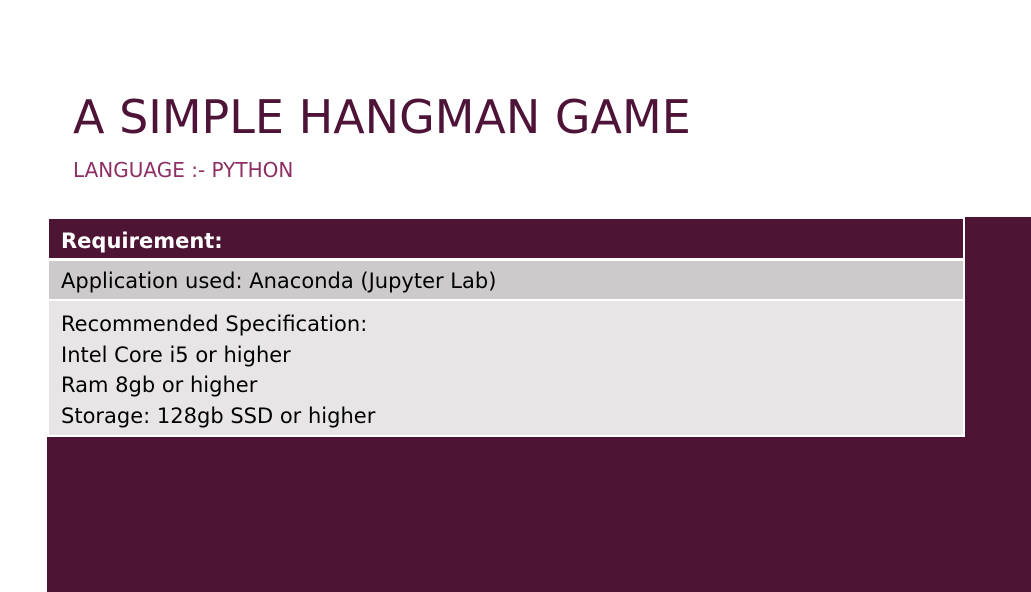 The image size is (1031, 592). I want to click on table-header-label: Requirement:, so click(142, 241).